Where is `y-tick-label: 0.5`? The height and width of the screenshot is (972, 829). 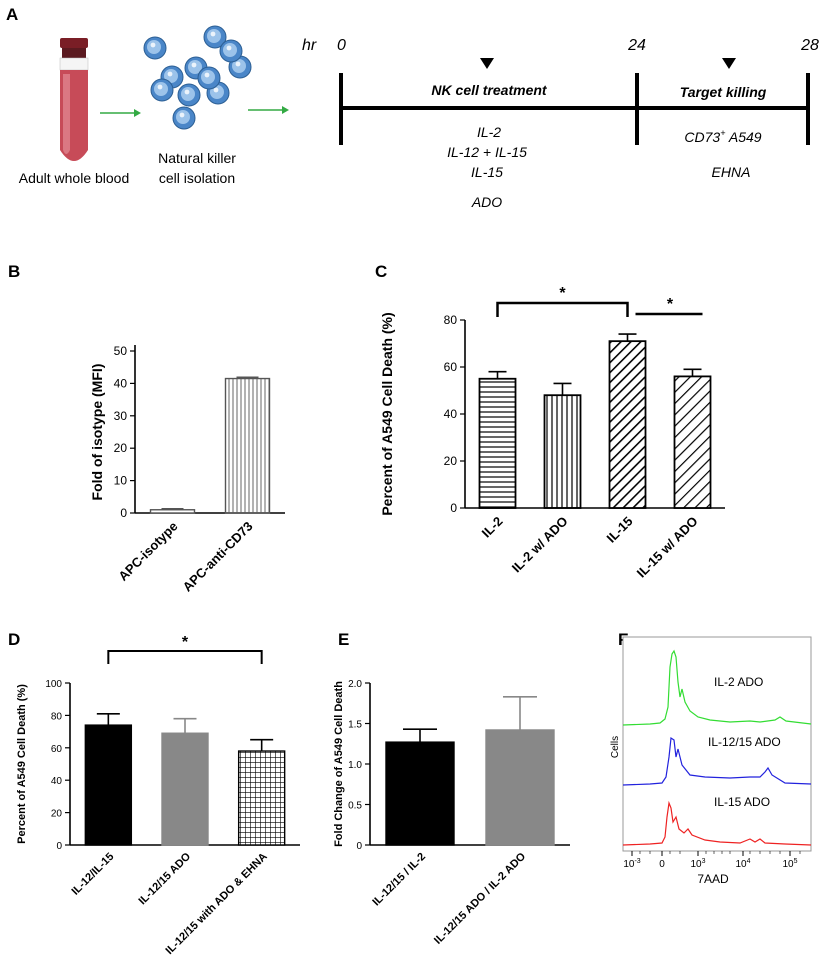
y-tick-label: 0.5 is located at coordinates (355, 806).